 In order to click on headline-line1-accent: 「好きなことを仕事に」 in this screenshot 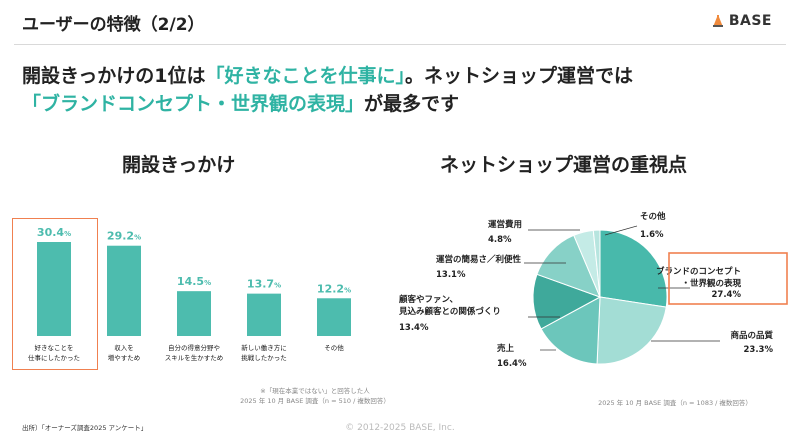, I will do `click(305, 76)`.